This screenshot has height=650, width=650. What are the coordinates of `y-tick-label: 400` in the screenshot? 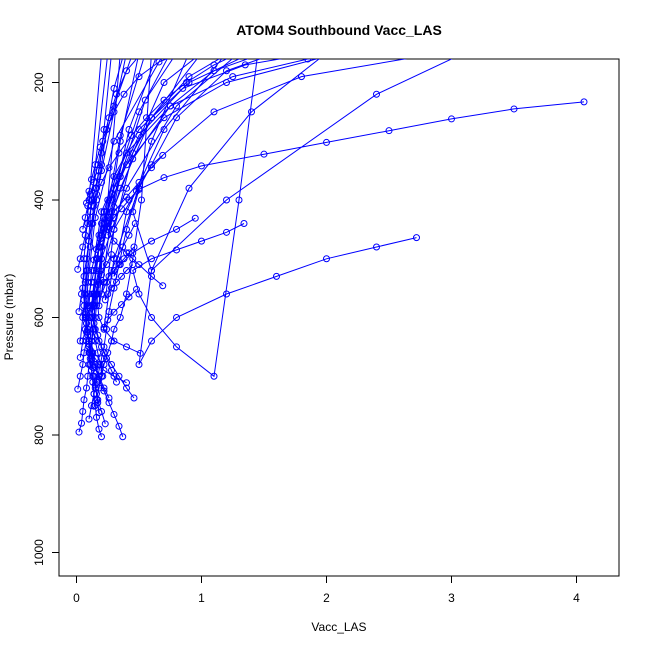 It's located at (39, 200).